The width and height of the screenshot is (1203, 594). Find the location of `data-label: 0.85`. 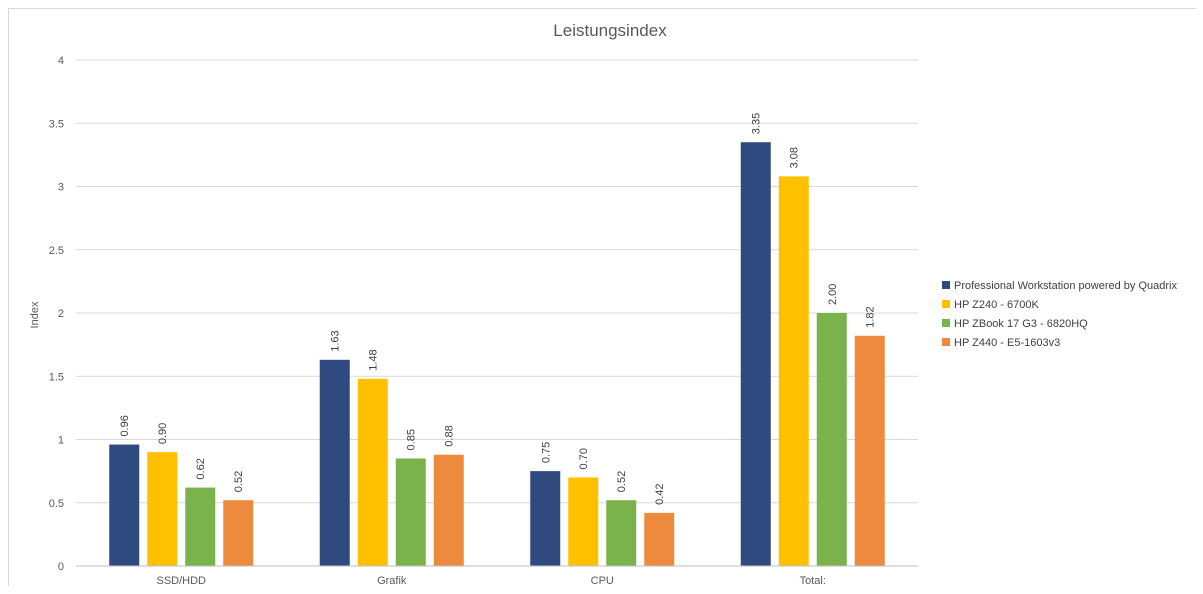

data-label: 0.85 is located at coordinates (412, 439).